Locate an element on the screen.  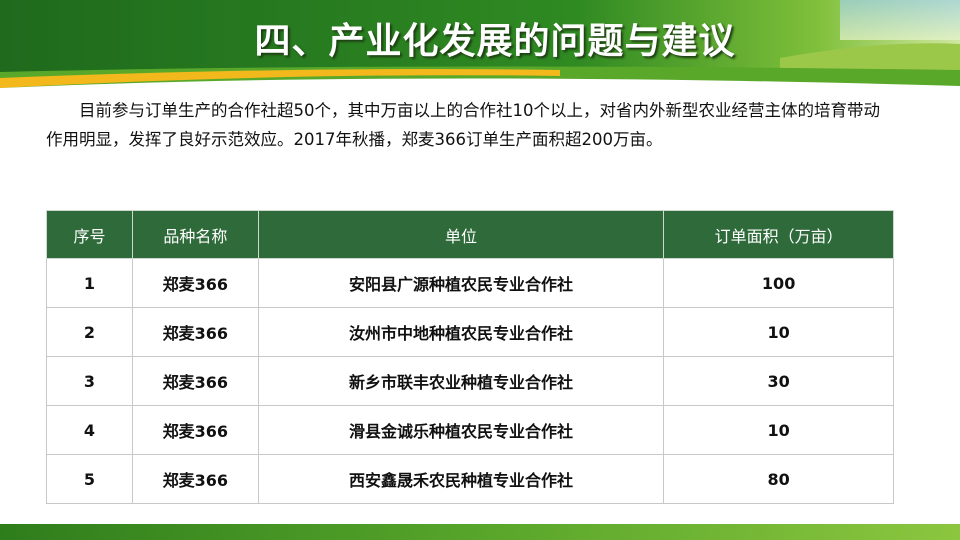
table-header-row: 序号 品种名称 单位 订单面积（万亩） is located at coordinates (470, 234).